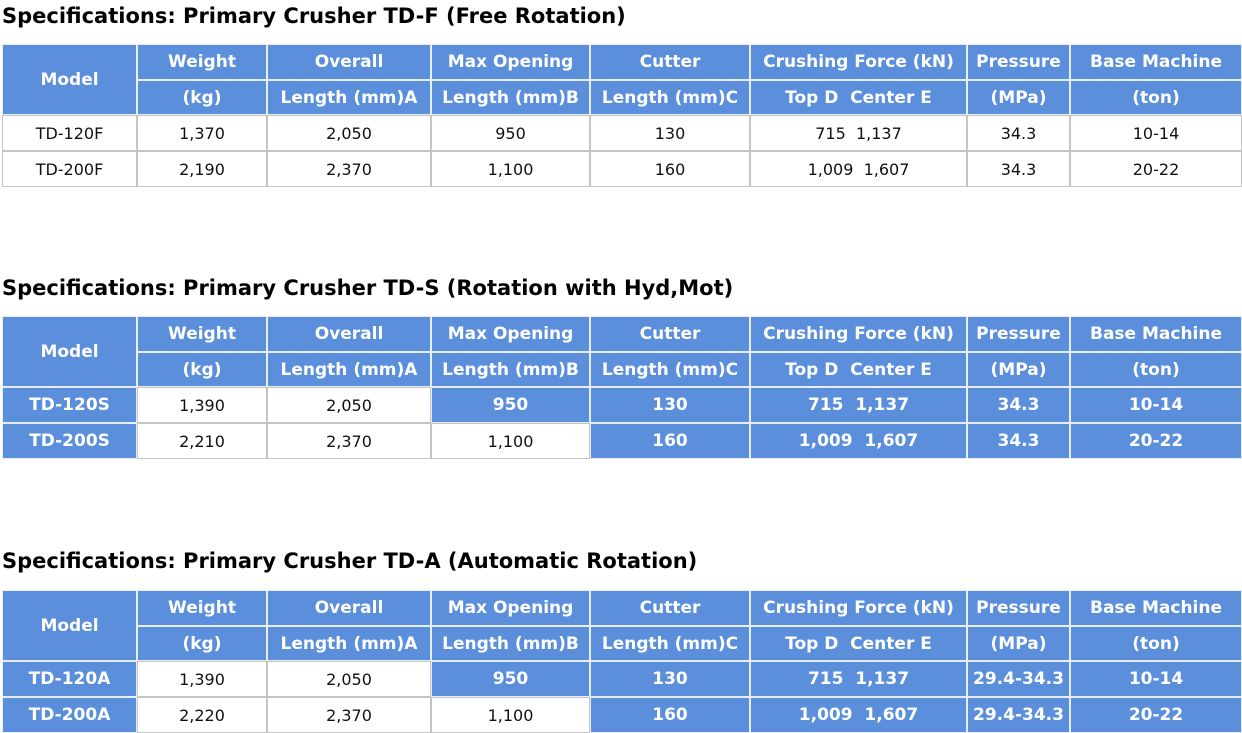 The image size is (1242, 733). I want to click on data-cell: TD-120S, so click(69, 405).